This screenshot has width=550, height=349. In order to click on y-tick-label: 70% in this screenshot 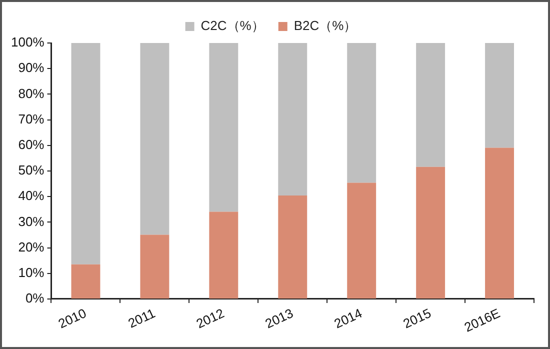, I will do `click(31, 118)`.